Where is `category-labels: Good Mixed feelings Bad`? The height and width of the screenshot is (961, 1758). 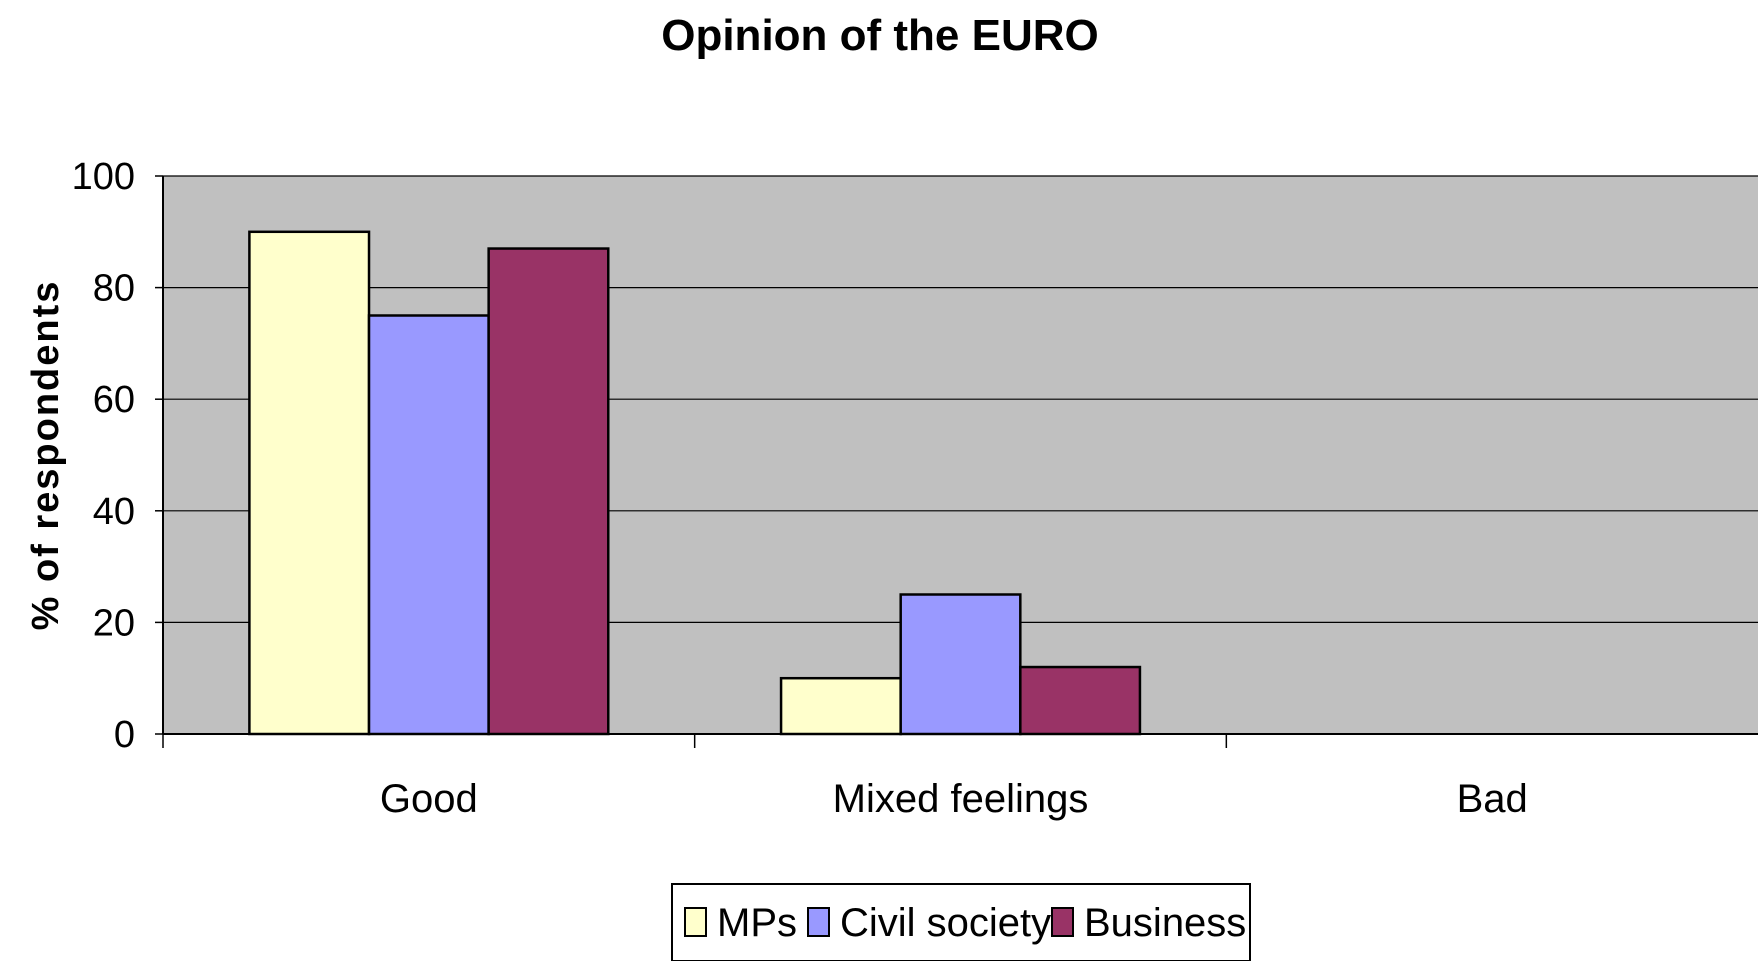
category-labels: Good Mixed feelings Bad is located at coordinates (954, 799).